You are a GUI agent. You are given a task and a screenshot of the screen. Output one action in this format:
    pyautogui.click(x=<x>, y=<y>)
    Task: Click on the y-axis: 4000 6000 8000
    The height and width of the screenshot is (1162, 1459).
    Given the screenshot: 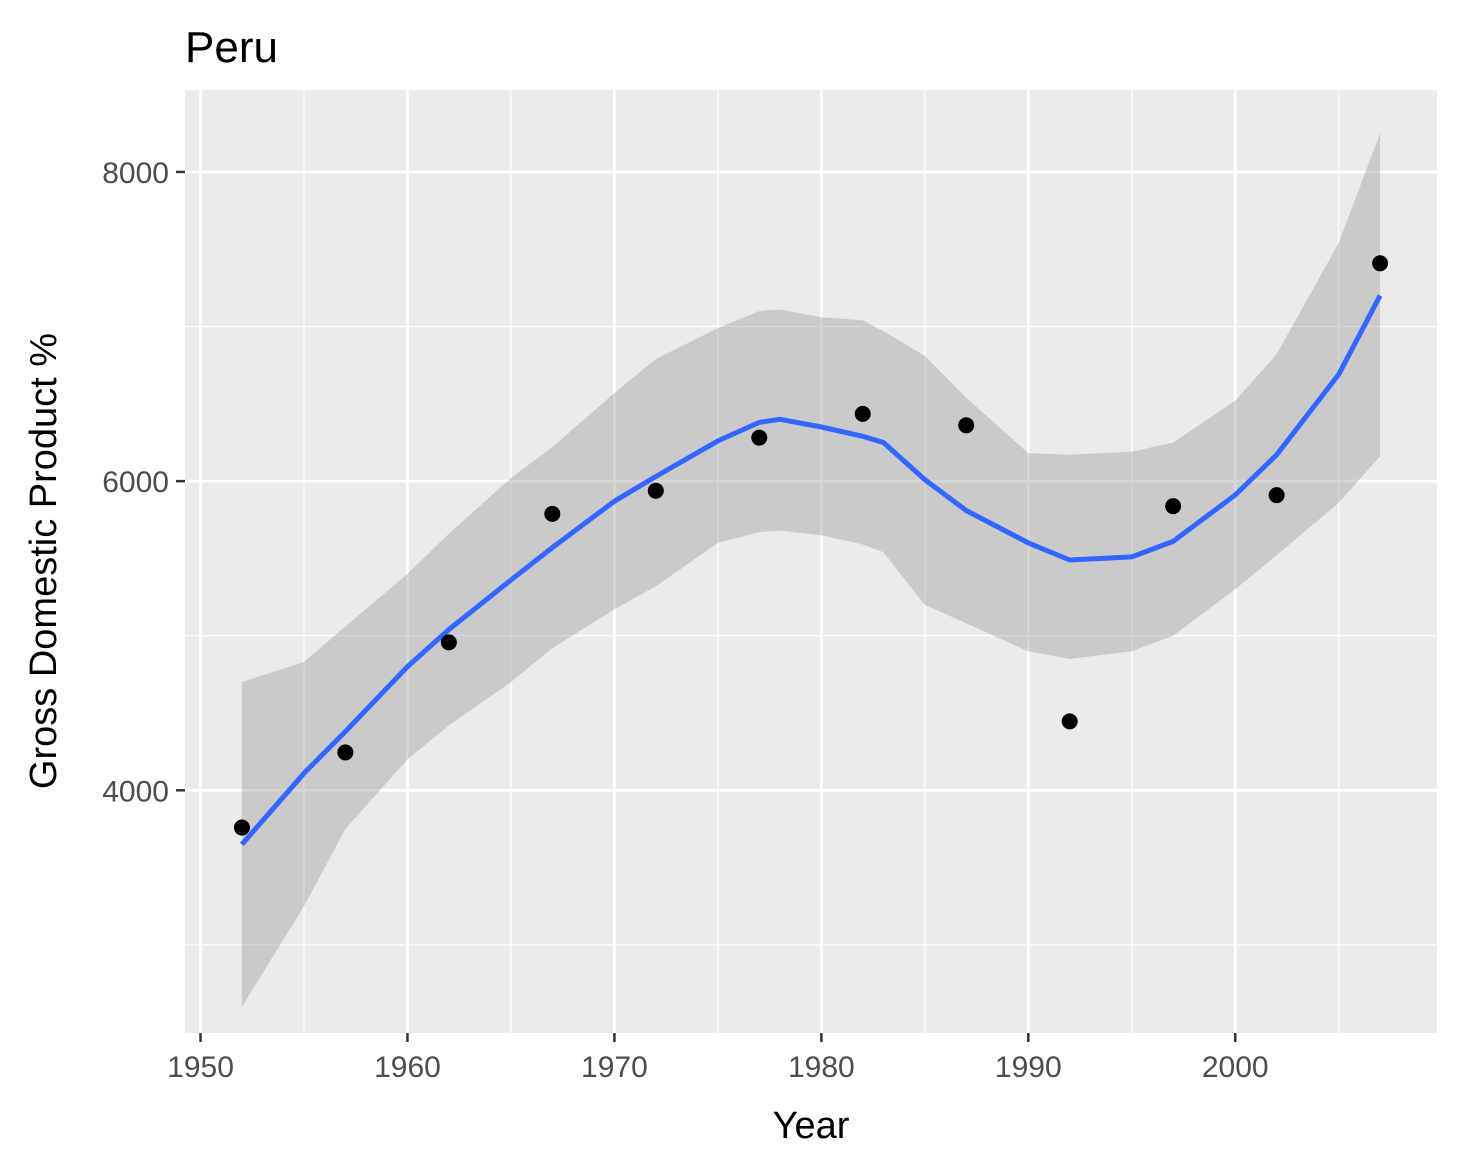 What is the action you would take?
    pyautogui.click(x=143, y=482)
    